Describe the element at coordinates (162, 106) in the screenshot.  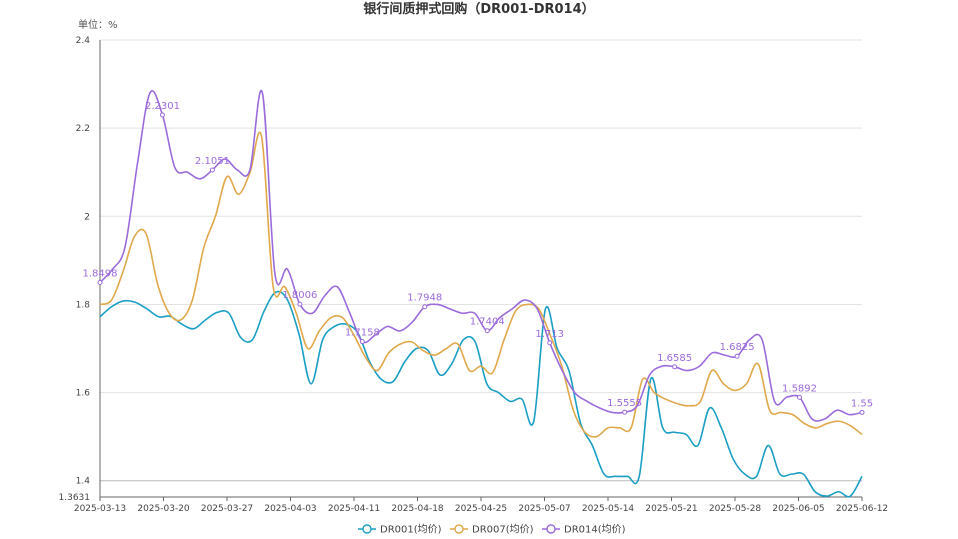
I see `data-label: 2.2301` at that location.